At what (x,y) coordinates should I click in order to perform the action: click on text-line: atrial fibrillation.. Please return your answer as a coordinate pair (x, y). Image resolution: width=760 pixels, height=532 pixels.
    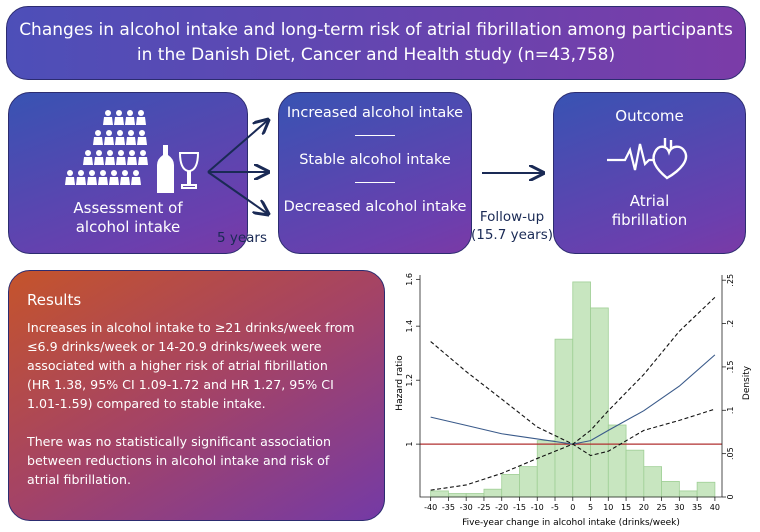
    Looking at the image, I should click on (79, 479).